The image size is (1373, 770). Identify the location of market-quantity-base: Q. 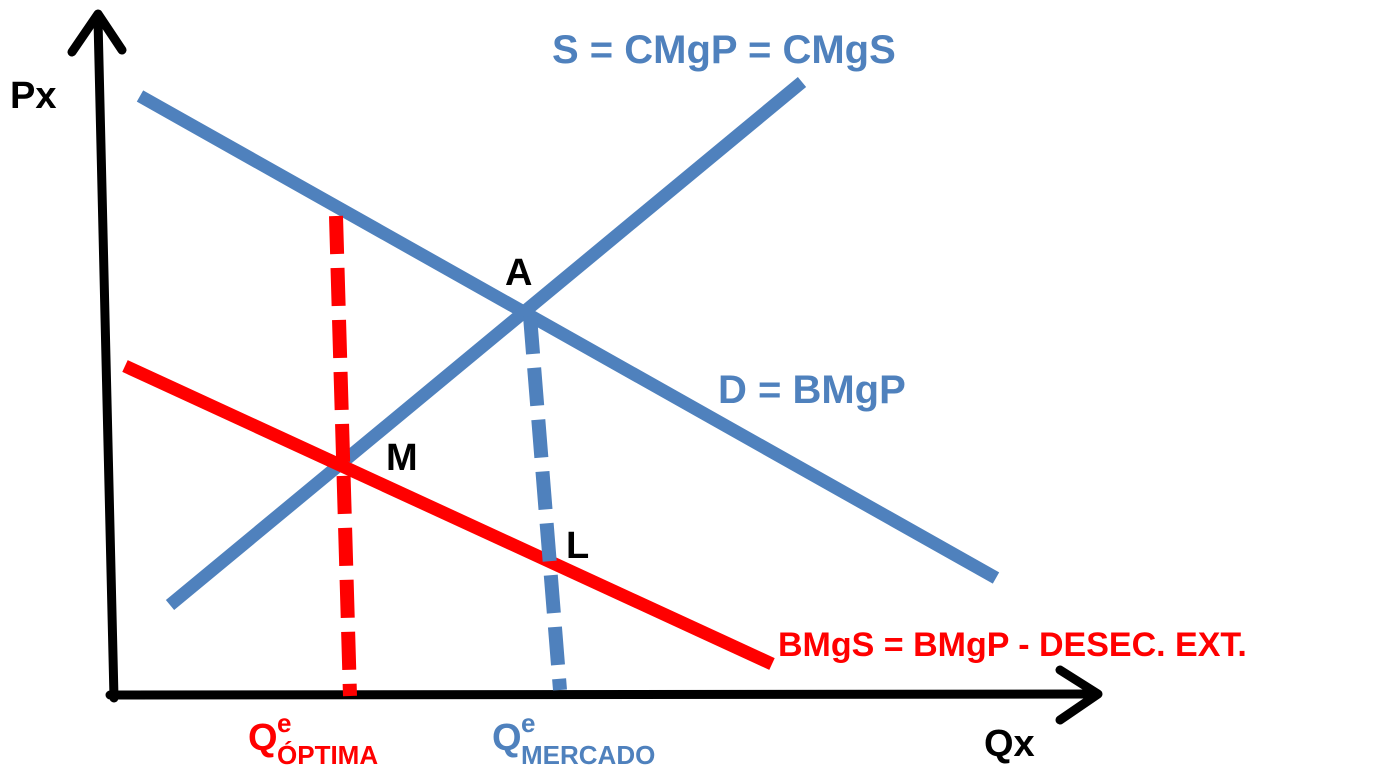
(507, 738).